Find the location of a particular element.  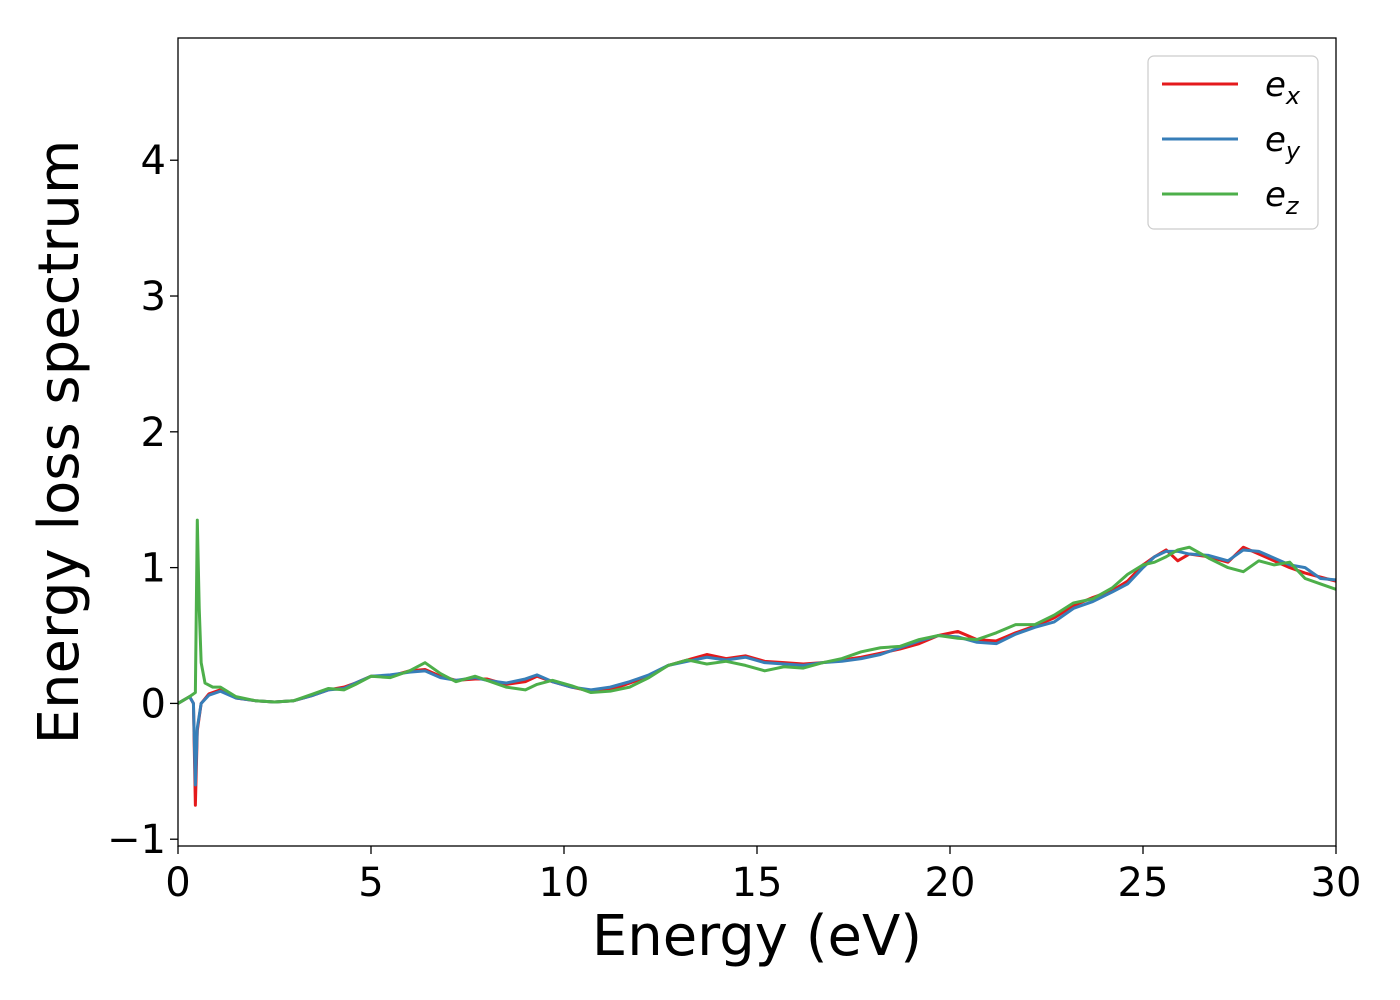

y-tick-label: 3 is located at coordinates (153, 297).